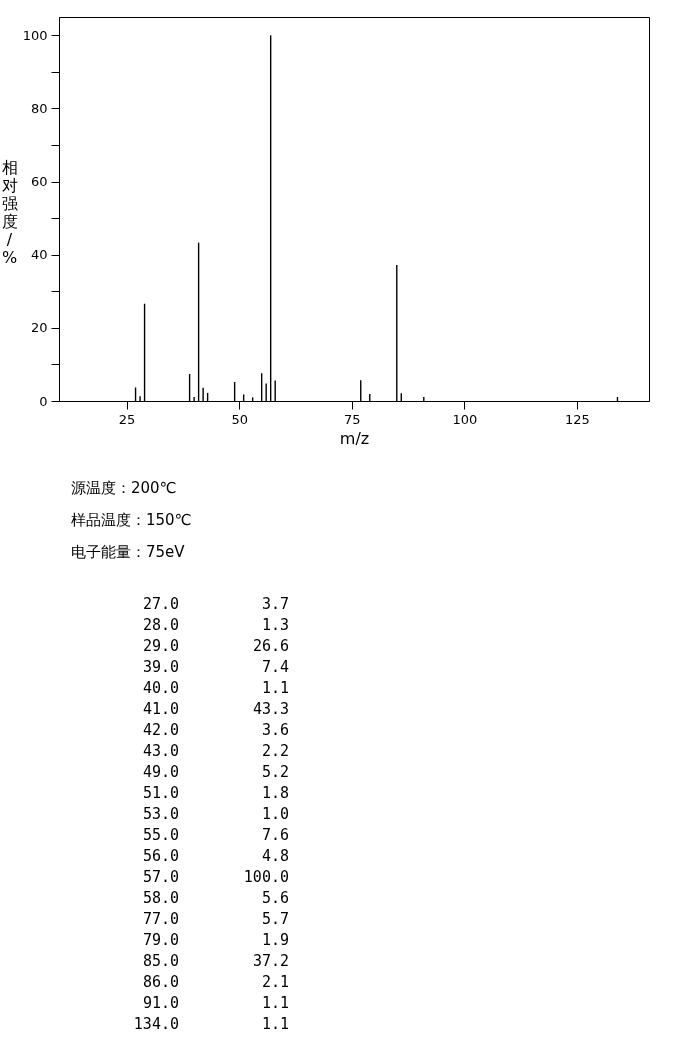  I want to click on text: 1.3, so click(275, 624).